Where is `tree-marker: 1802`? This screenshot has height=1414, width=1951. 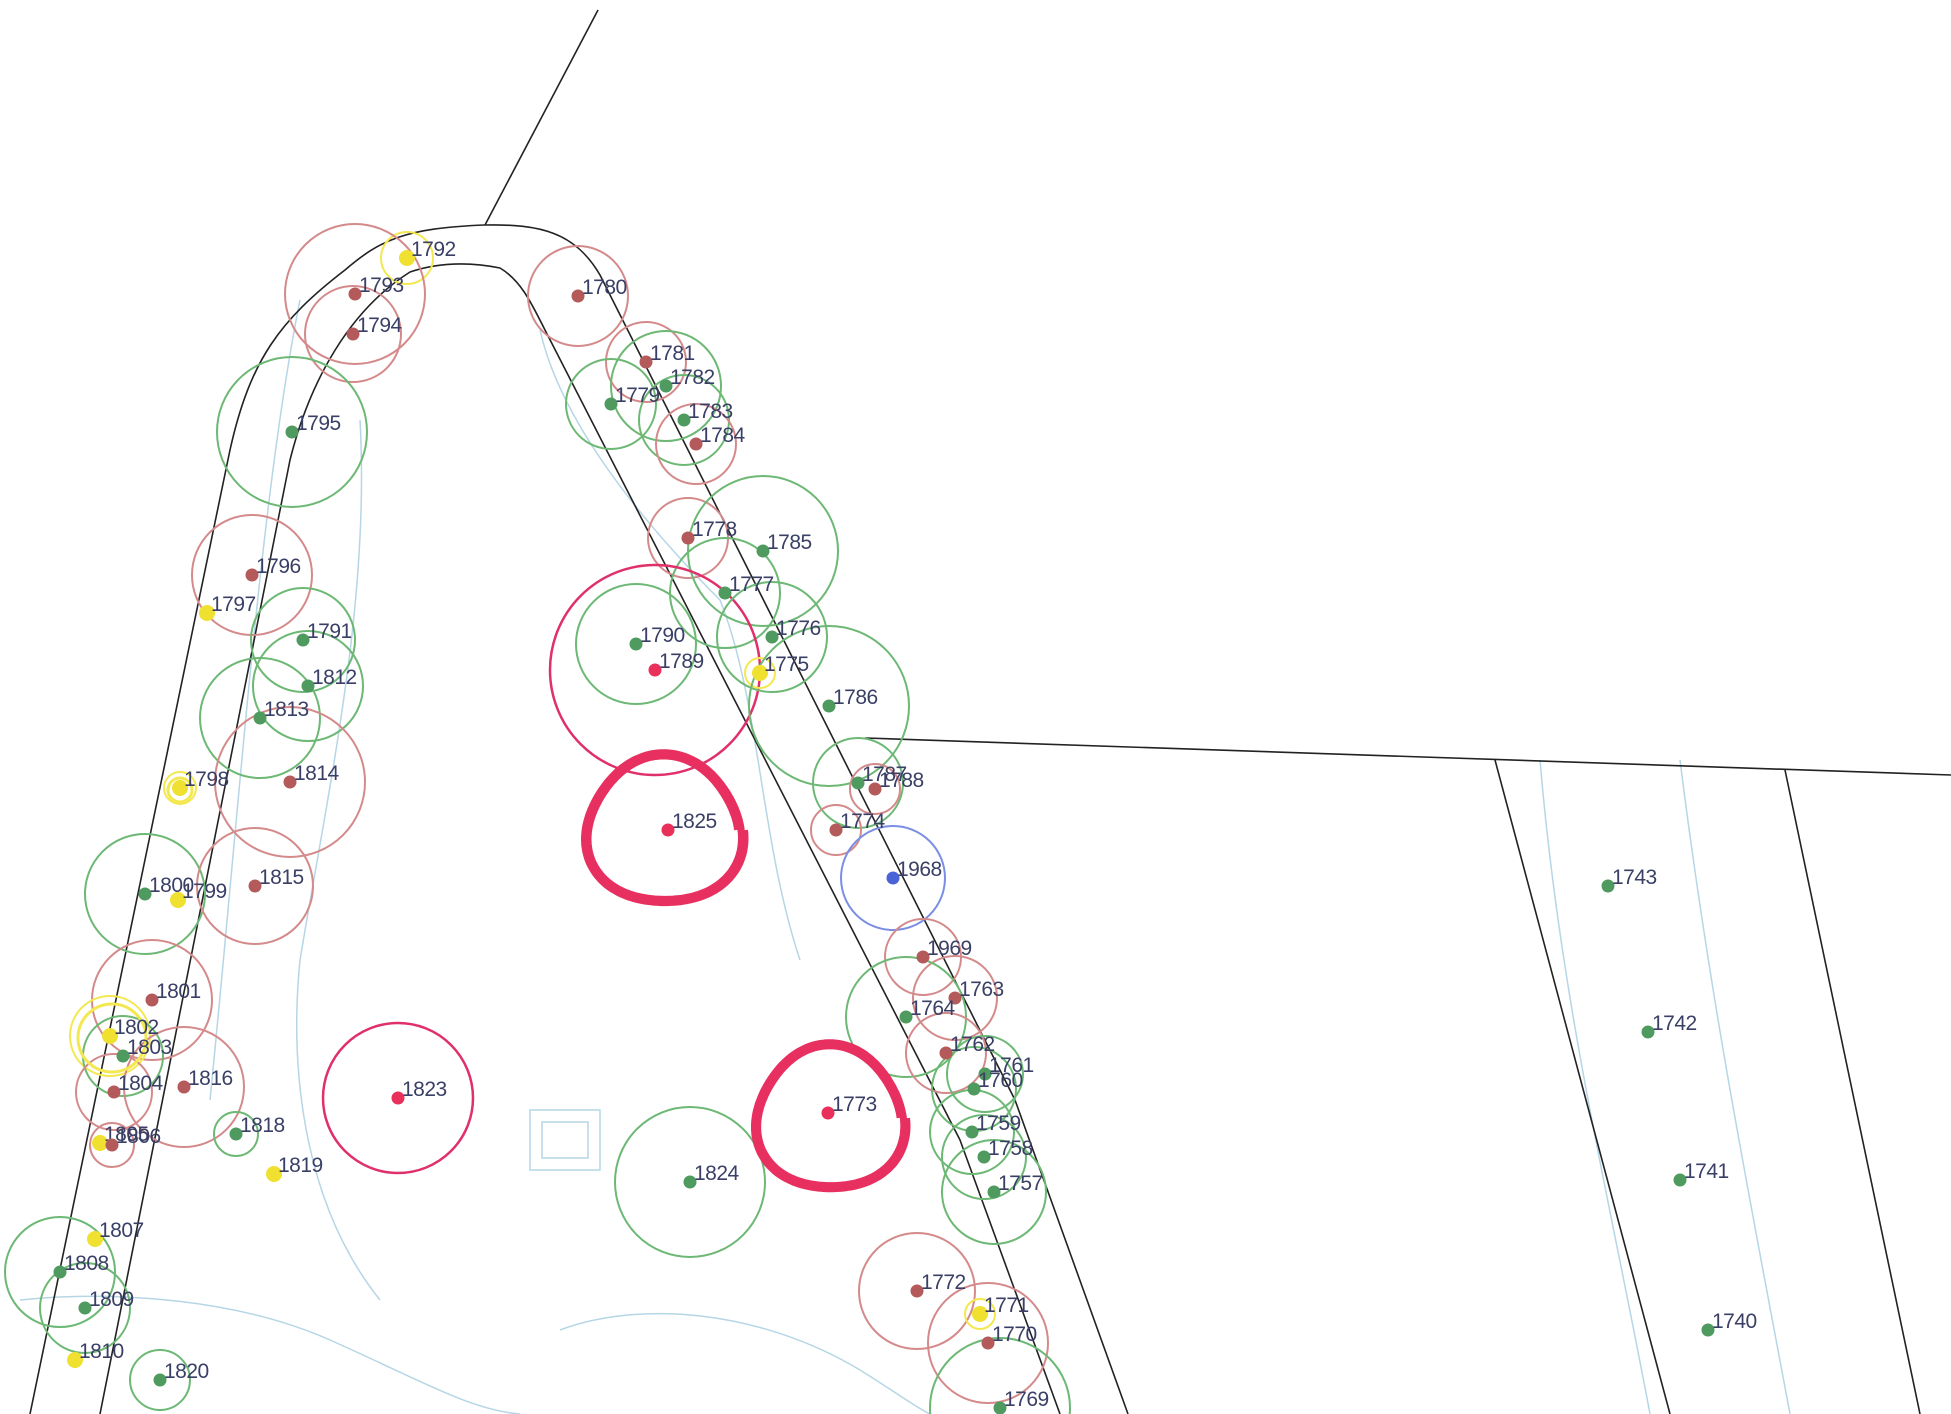 tree-marker: 1802 is located at coordinates (130, 1030).